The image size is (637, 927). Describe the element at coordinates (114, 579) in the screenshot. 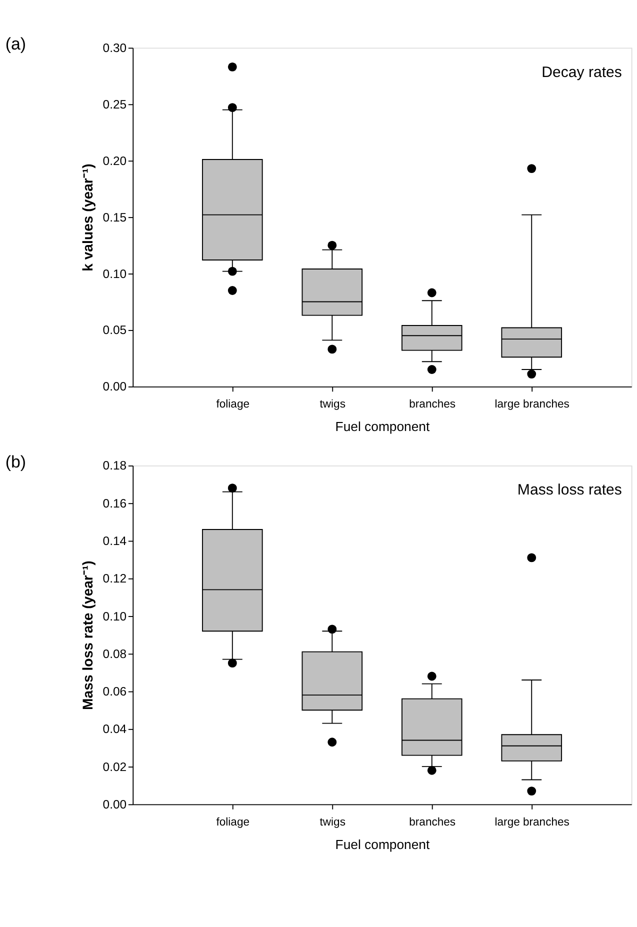

I see `y-tick-label: 0.12` at that location.